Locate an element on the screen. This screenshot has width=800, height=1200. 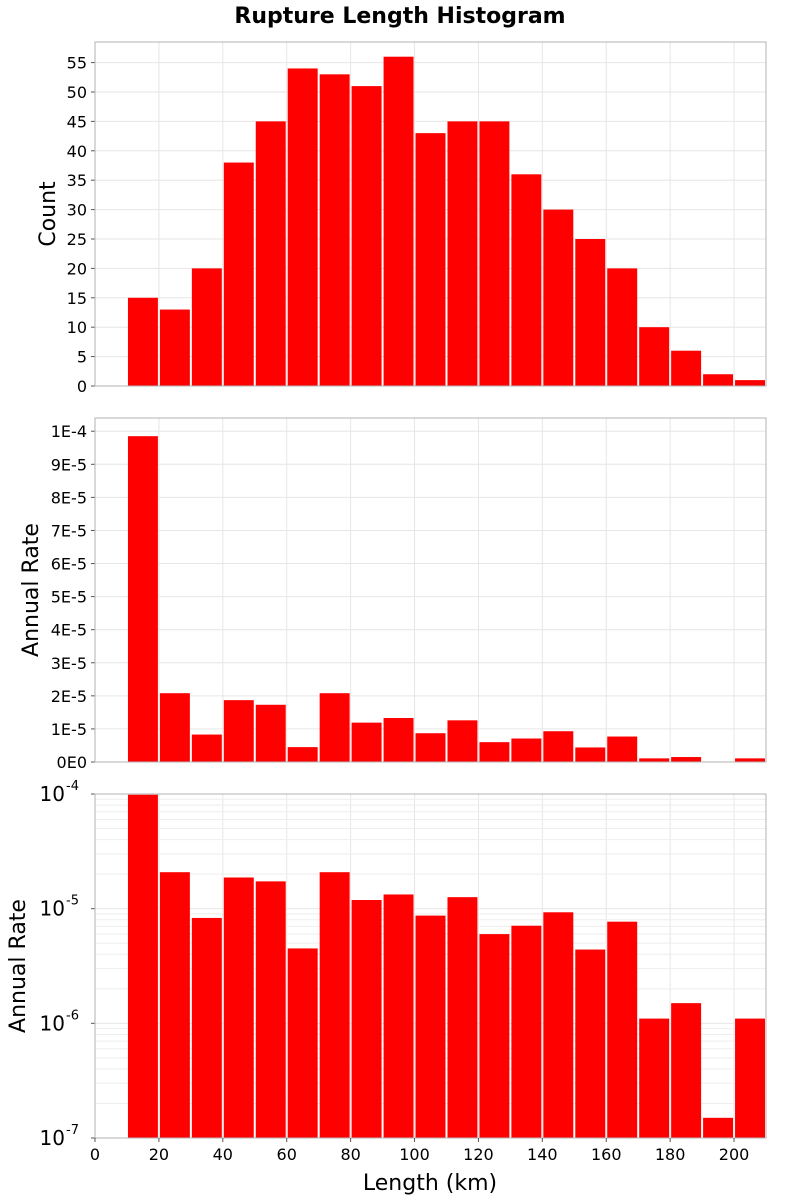
y-tick-label: 20 is located at coordinates (77, 268).